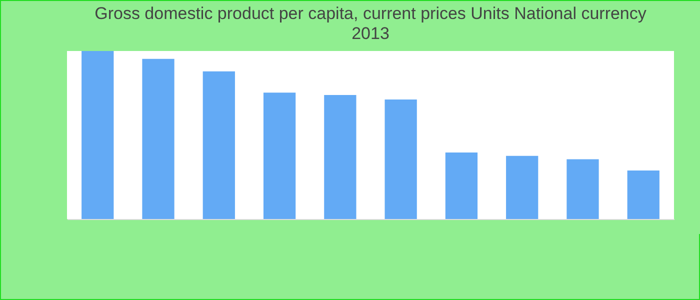 The image size is (700, 300). I want to click on chart-subtitle: 2013, so click(371, 33).